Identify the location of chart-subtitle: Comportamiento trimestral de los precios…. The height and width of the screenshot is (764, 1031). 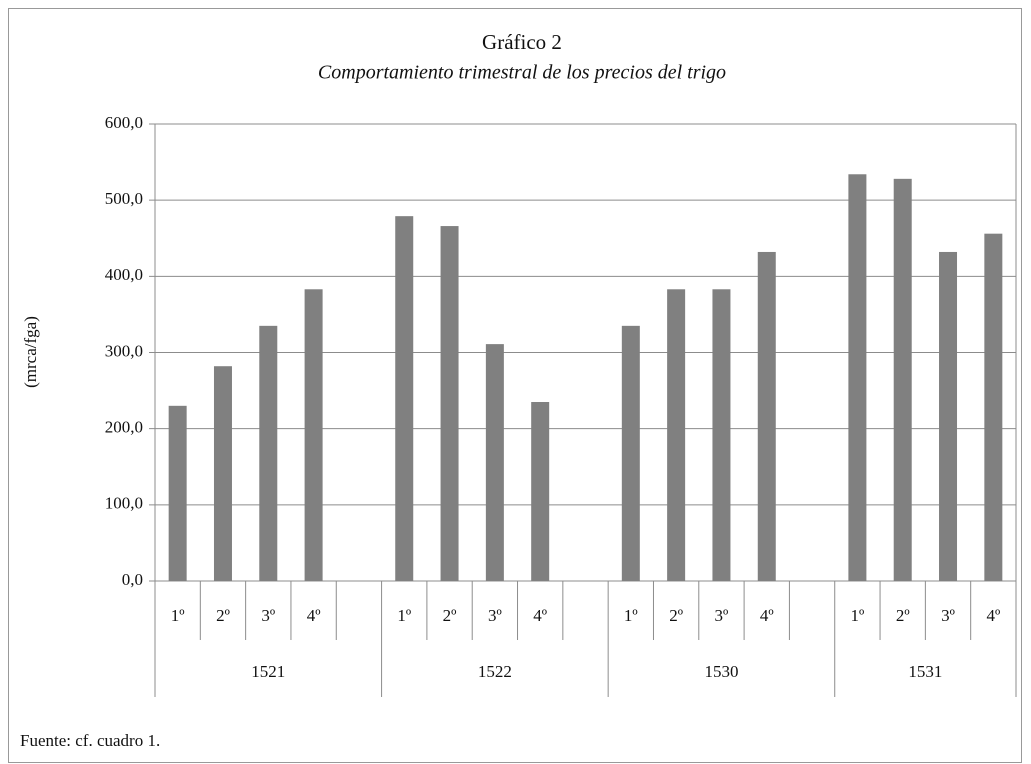
(522, 73).